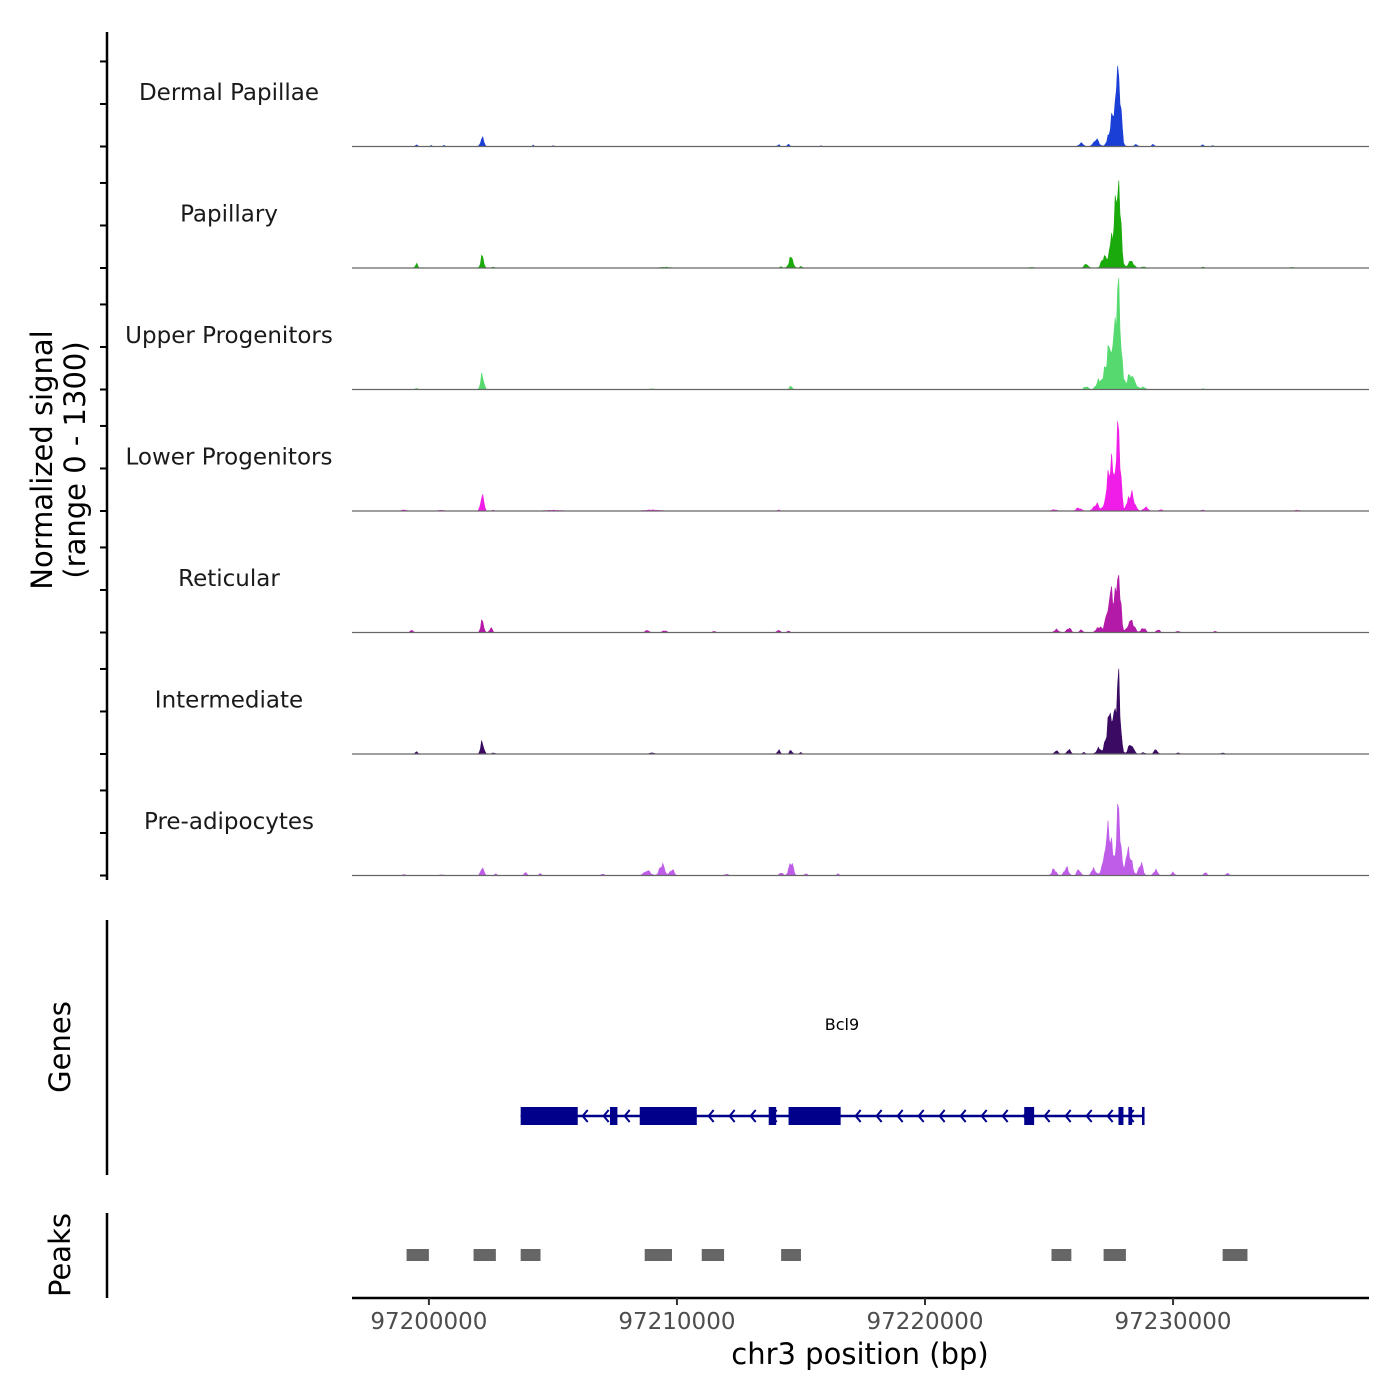  I want to click on track-label: Lower Progenitors, so click(229, 458).